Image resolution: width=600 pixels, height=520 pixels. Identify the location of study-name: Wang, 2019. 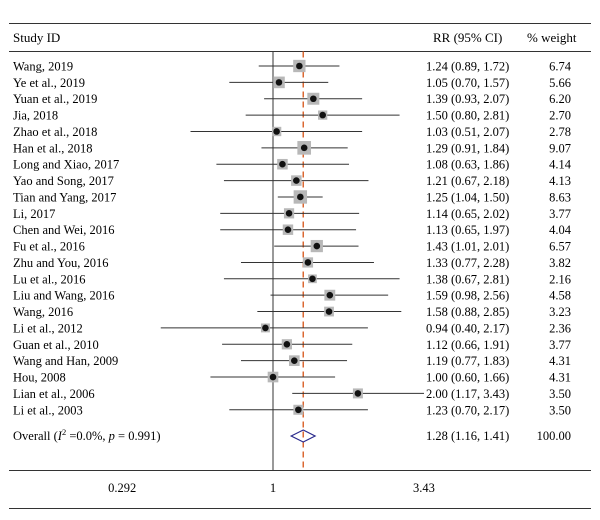
(43, 67).